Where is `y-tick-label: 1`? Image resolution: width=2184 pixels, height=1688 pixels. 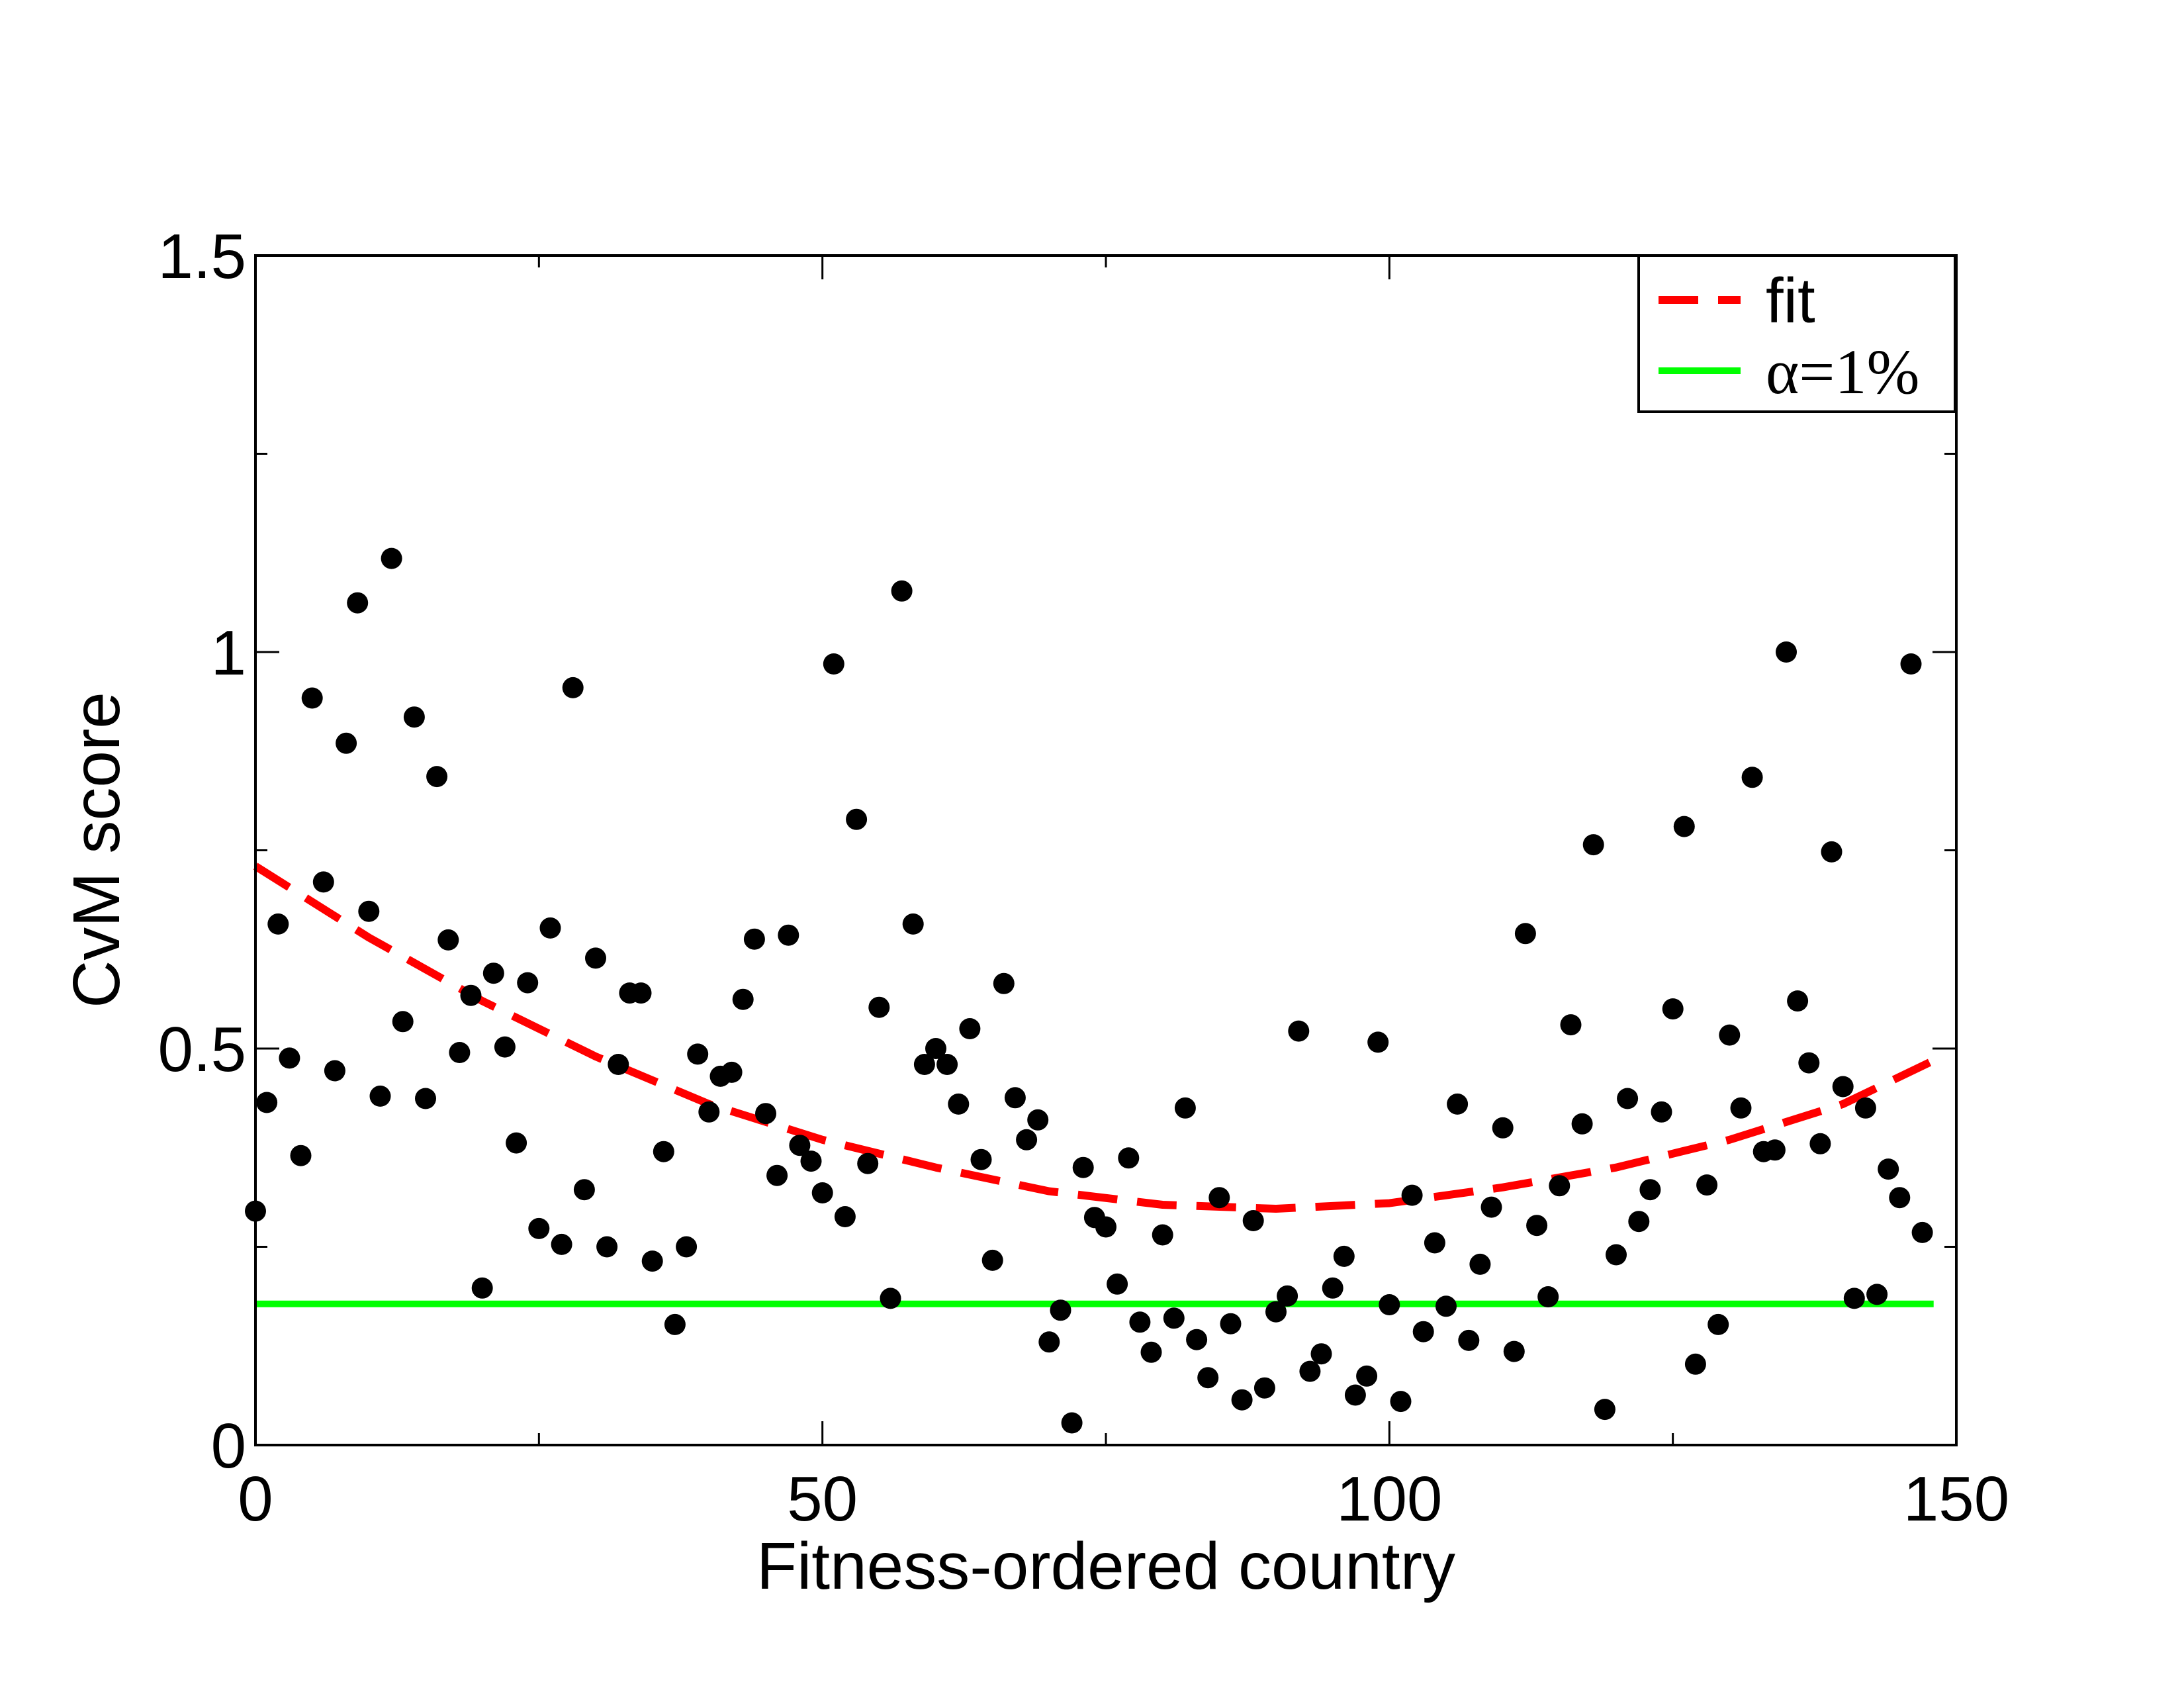 y-tick-label: 1 is located at coordinates (229, 653).